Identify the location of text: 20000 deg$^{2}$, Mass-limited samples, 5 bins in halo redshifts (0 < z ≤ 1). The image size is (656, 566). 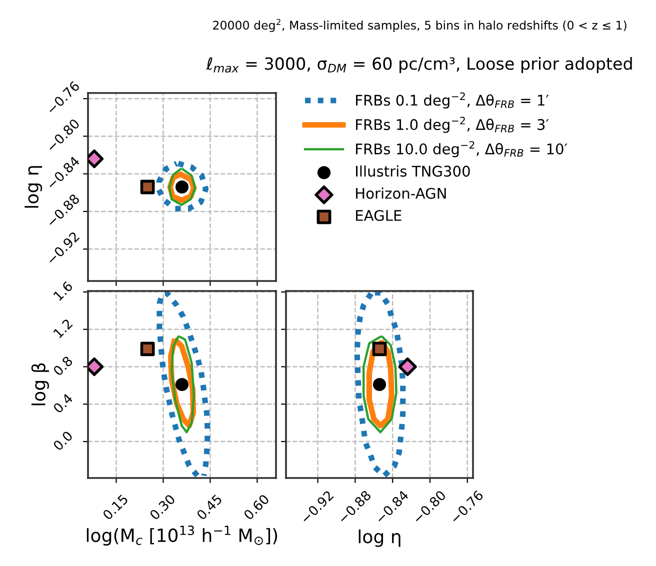
(419, 25).